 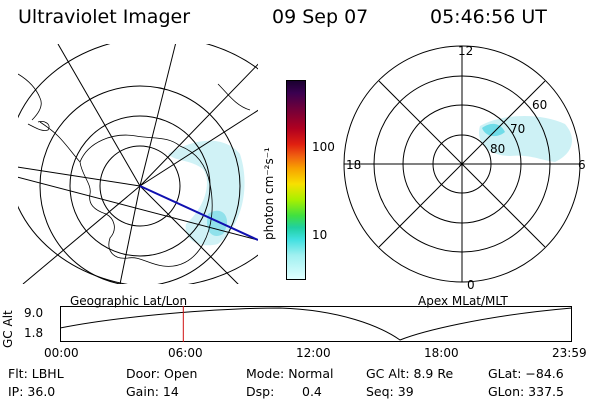 I want to click on glon-readout: GLon: 337.5, so click(x=526, y=391).